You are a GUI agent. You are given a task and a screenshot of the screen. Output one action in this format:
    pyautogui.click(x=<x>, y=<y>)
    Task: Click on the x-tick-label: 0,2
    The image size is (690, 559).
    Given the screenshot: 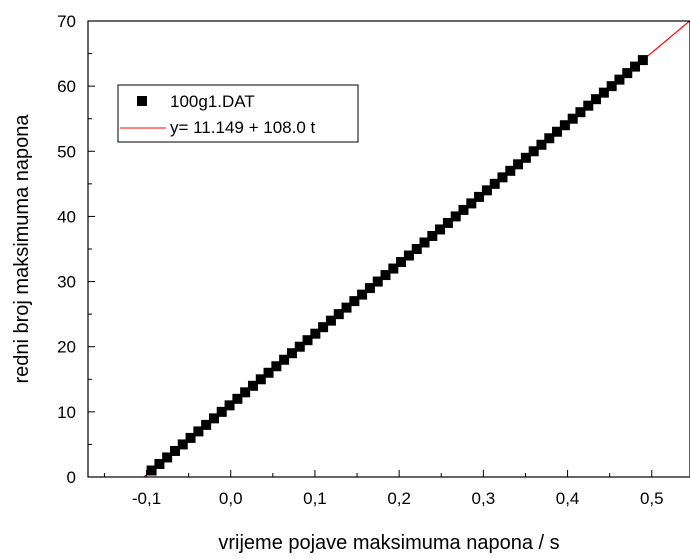 What is the action you would take?
    pyautogui.click(x=399, y=498)
    